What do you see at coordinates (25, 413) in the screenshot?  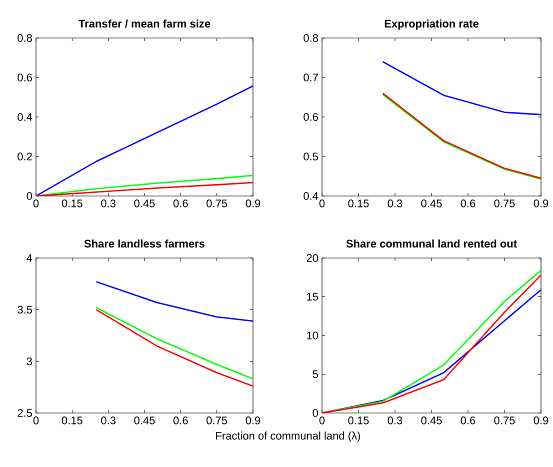 I see `y-tick-label: 2.5` at bounding box center [25, 413].